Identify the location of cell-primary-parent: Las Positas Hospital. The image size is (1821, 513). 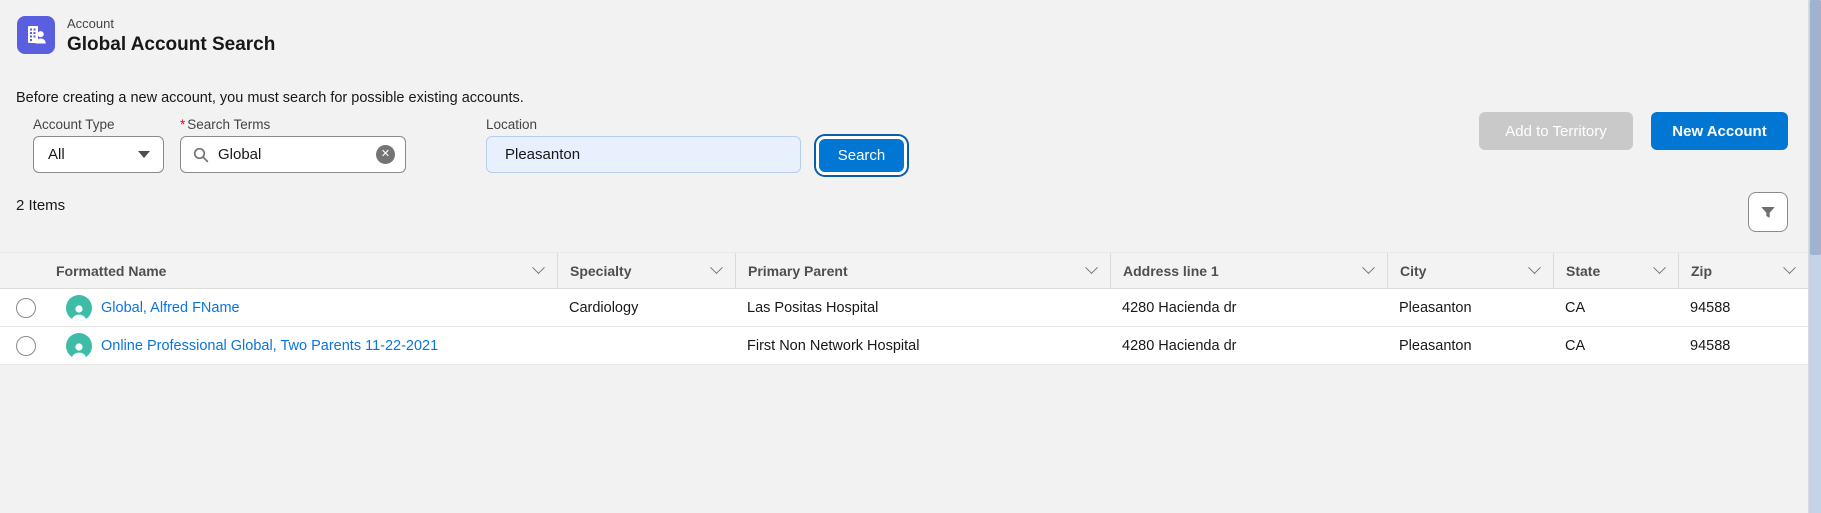
(813, 307).